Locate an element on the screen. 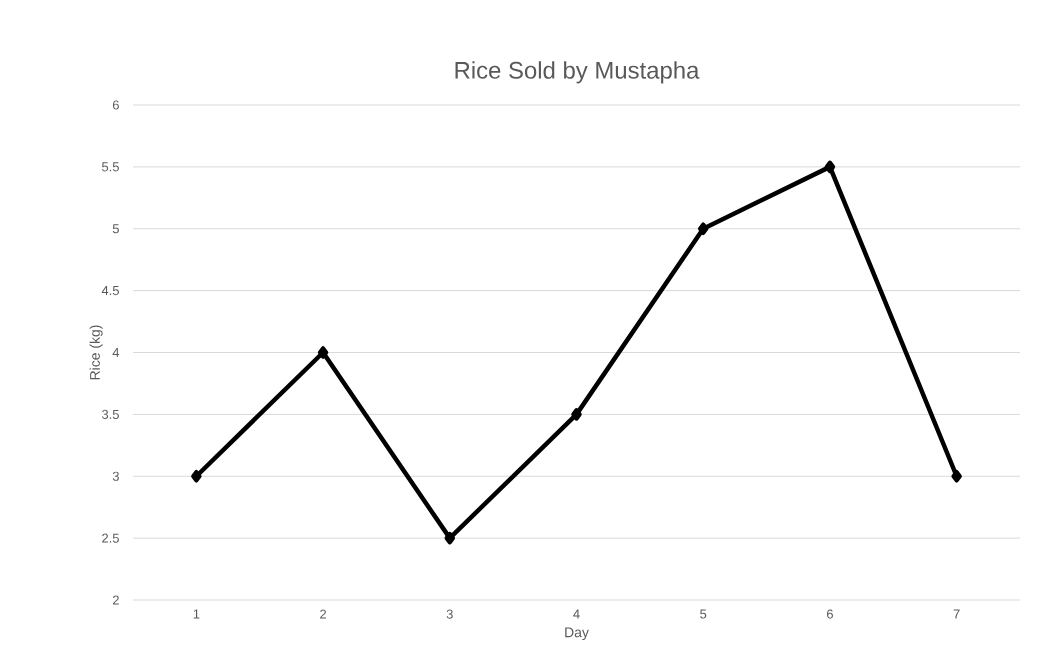 Image resolution: width=1039 pixels, height=663 pixels. y-axis-title: Rice (kg) is located at coordinates (96, 352).